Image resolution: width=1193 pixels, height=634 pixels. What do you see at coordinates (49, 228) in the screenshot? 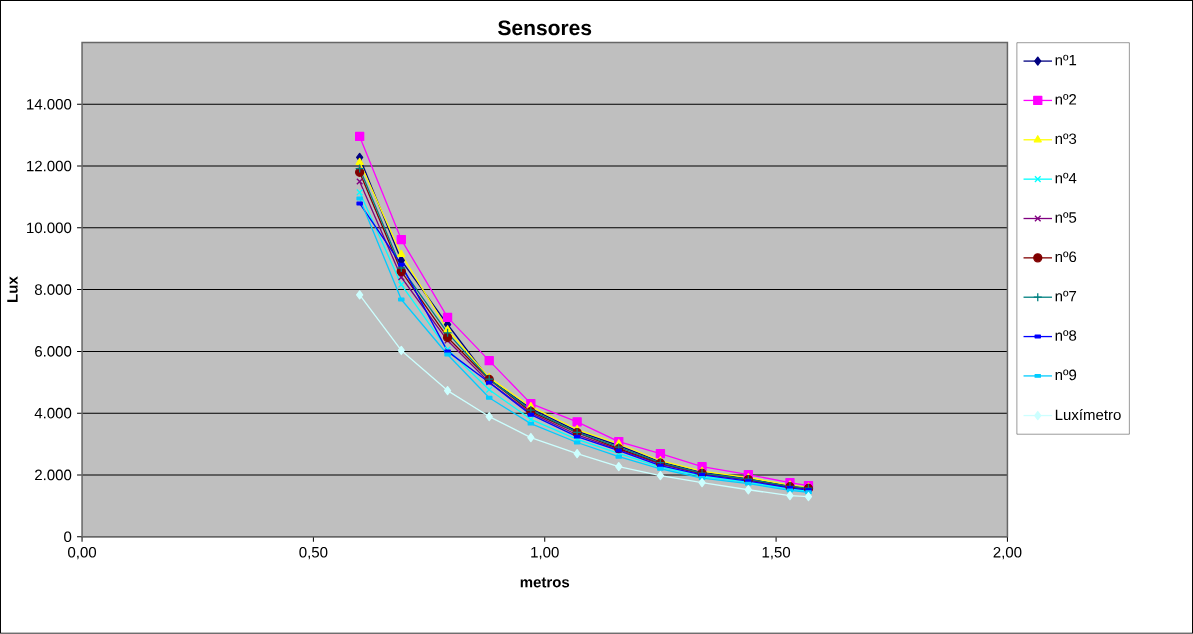
I see `y-tick-label: 10.000` at bounding box center [49, 228].